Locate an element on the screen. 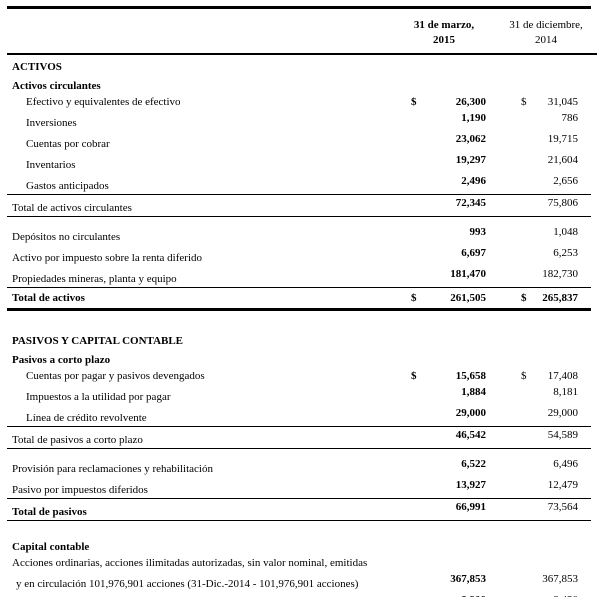  column-header-2014: 31 de diciembre, 2014 is located at coordinates (546, 33).